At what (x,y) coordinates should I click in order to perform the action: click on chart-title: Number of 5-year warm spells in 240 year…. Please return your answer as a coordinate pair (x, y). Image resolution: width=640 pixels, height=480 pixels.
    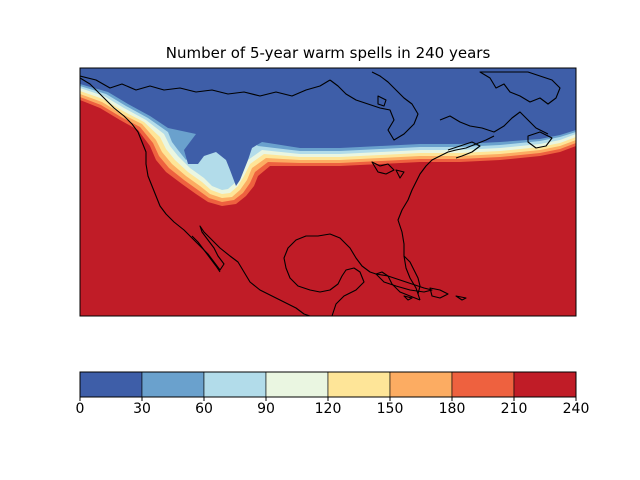
    Looking at the image, I should click on (328, 53).